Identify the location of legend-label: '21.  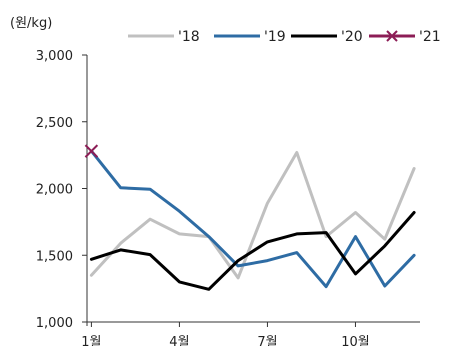
(430, 37).